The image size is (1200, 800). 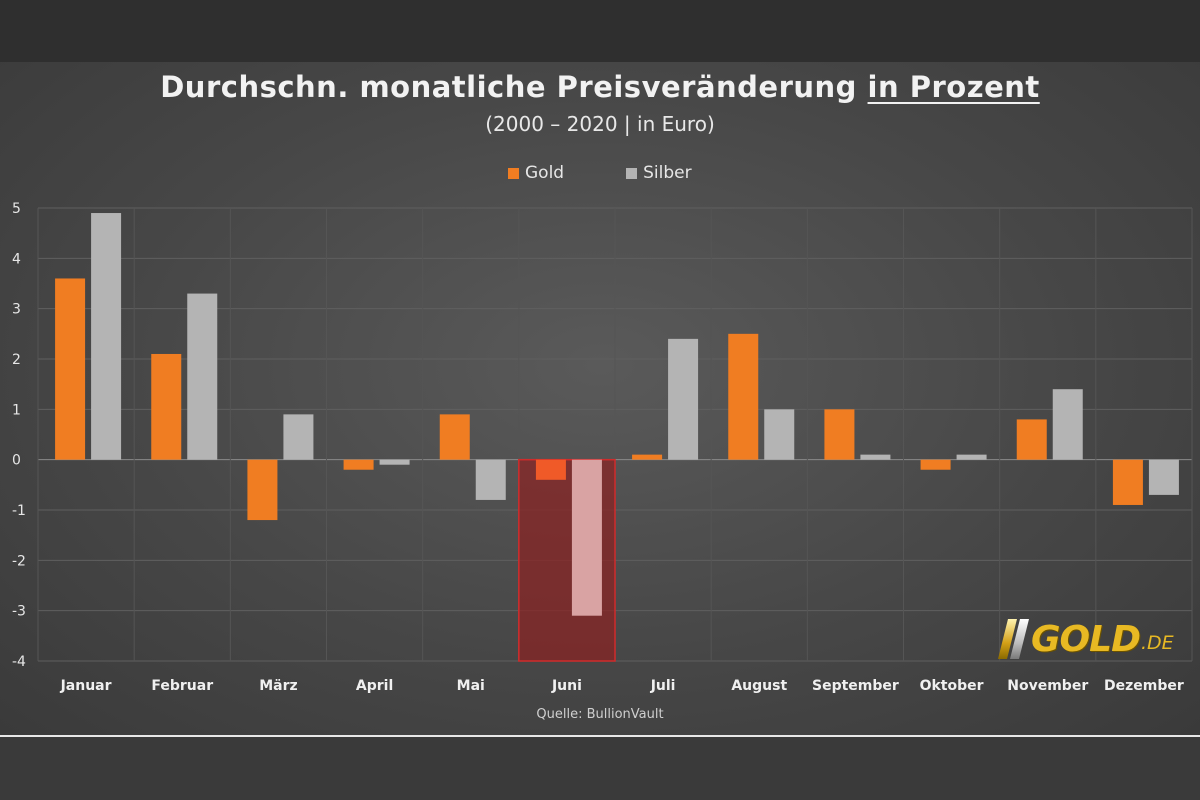 What do you see at coordinates (600, 124) in the screenshot?
I see `chart-subtitle: (2000 – 2020 | in Euro)` at bounding box center [600, 124].